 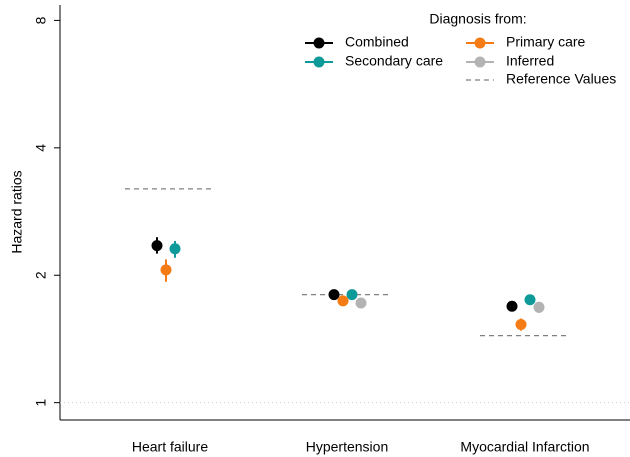 I want to click on x-tick-label: Hypertension, so click(x=347, y=447).